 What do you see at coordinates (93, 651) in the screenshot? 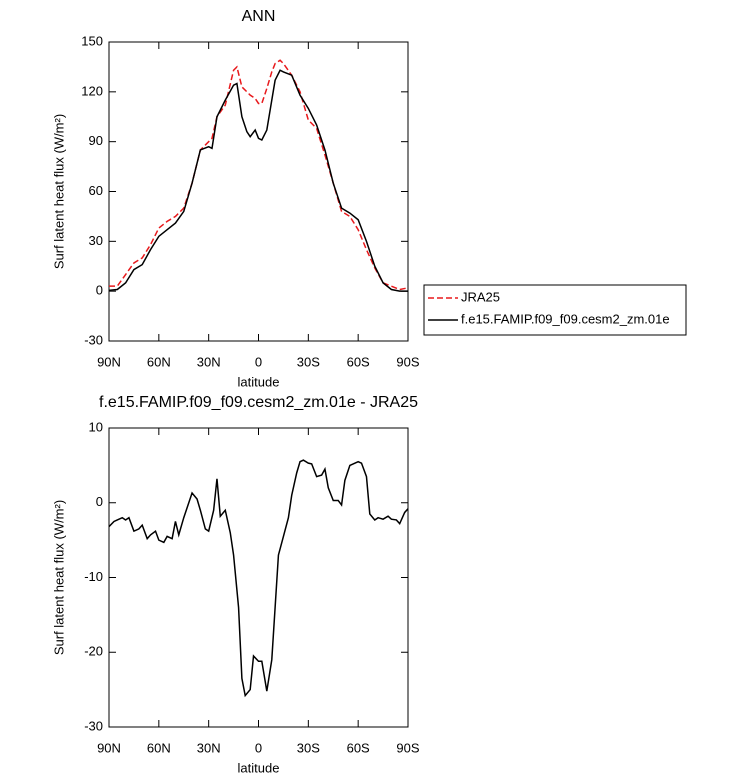
I see `y-tick-label: -20` at bounding box center [93, 651].